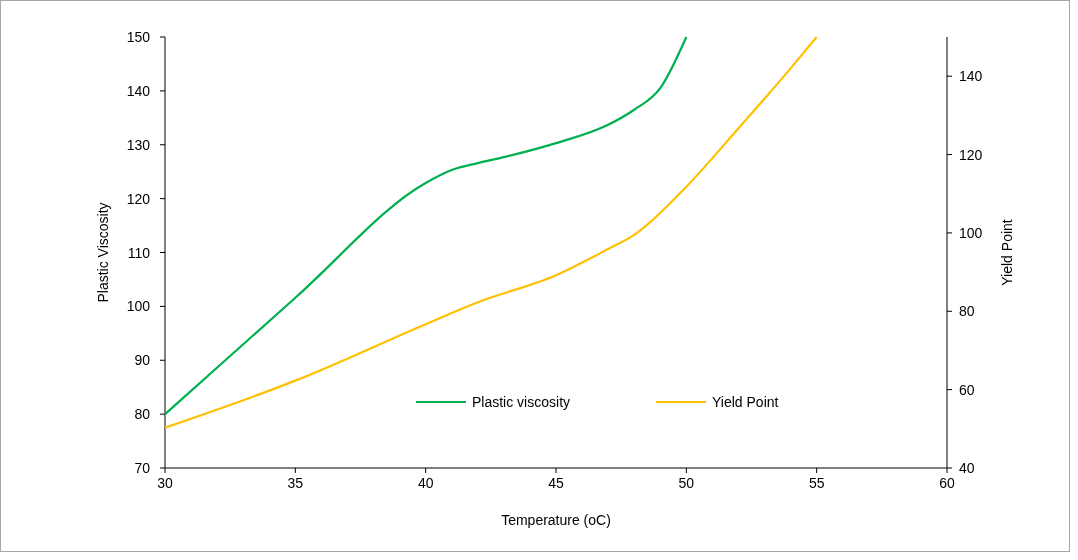 This screenshot has width=1078, height=560. I want to click on x-axis-title: Temperature (oC), so click(556, 520).